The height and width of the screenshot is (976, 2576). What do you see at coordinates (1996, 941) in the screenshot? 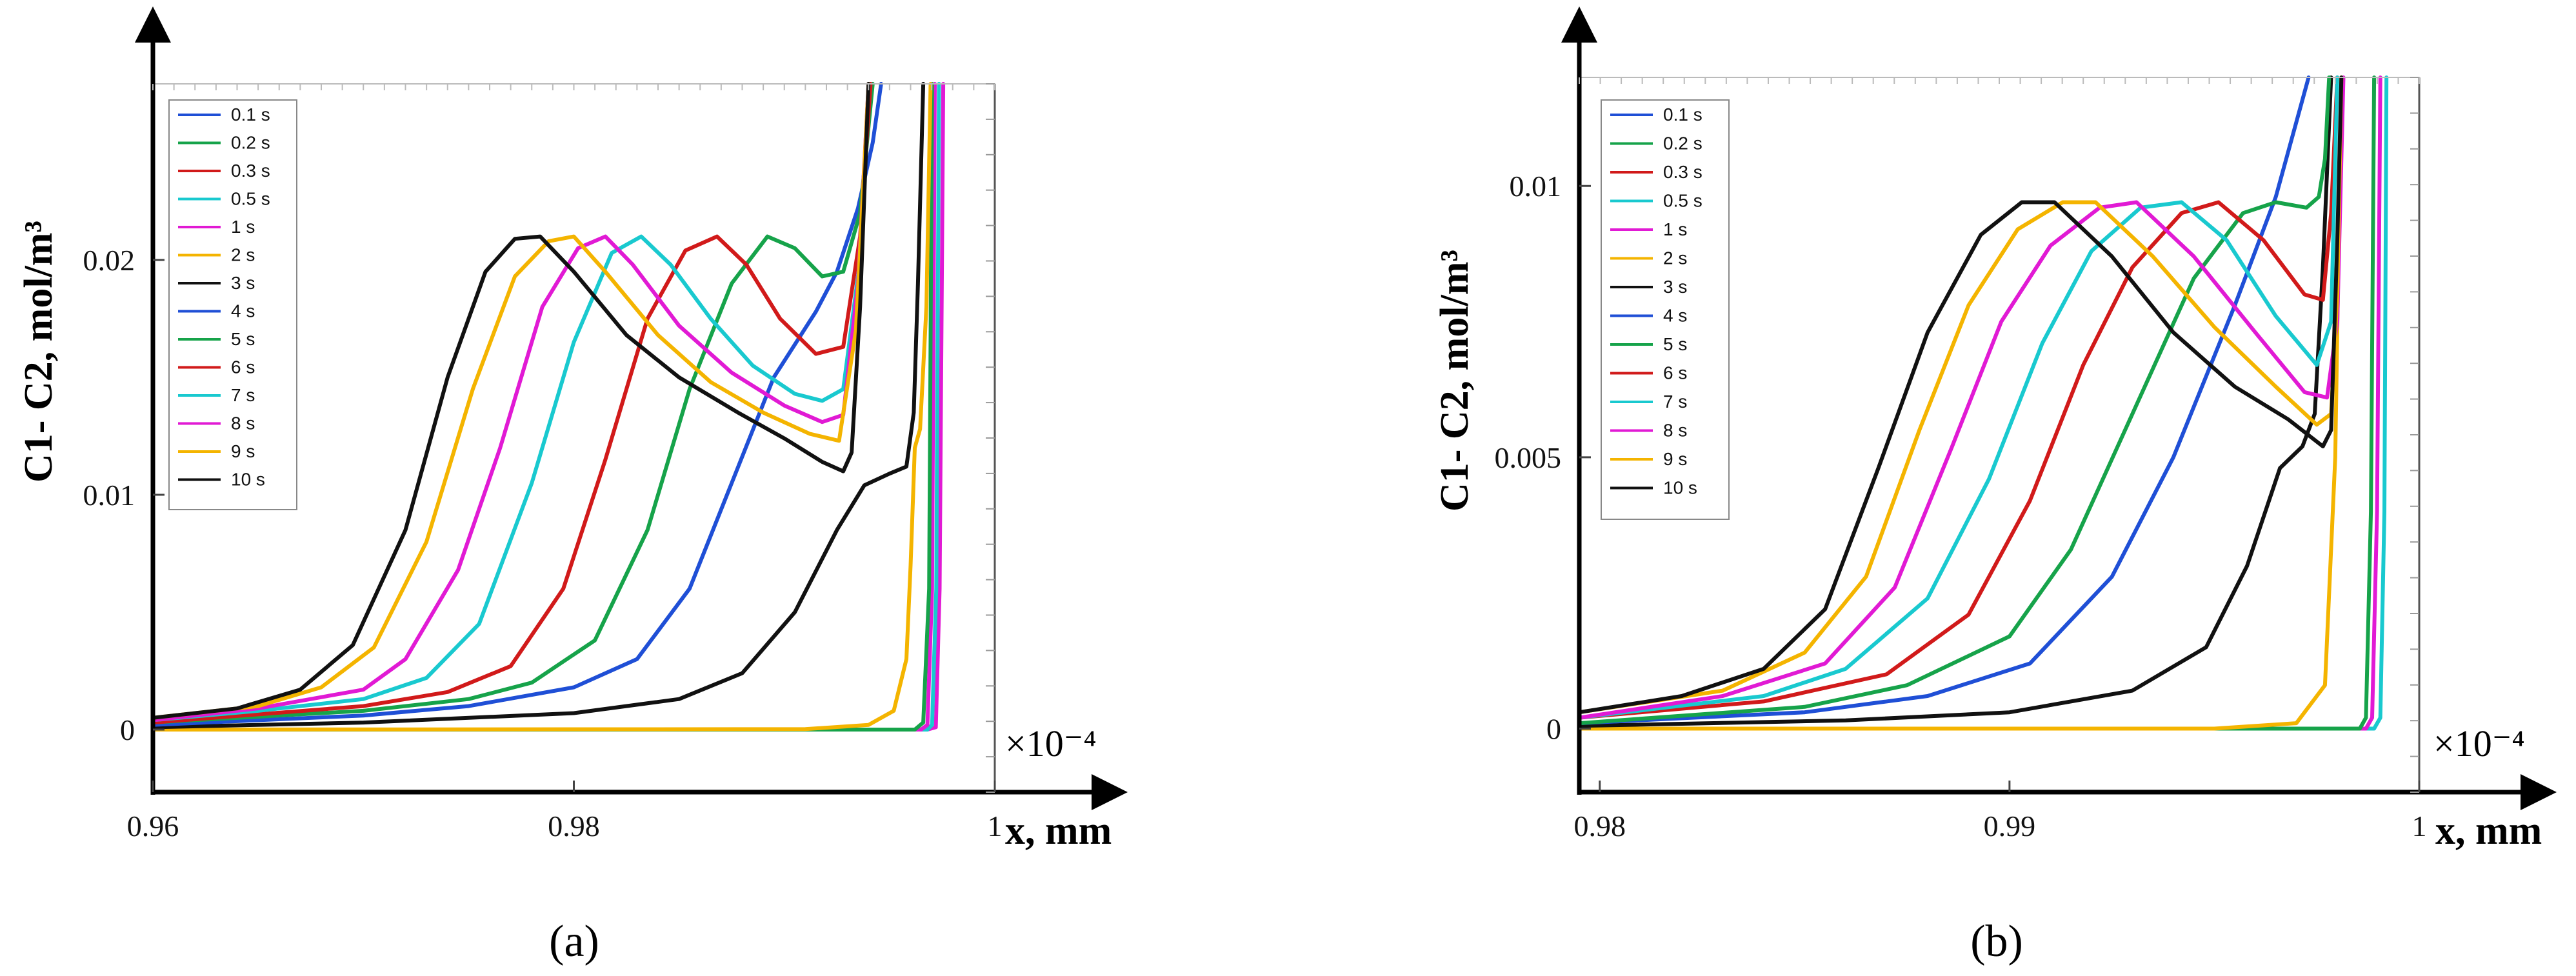
I see `caption-b: (b)` at bounding box center [1996, 941].